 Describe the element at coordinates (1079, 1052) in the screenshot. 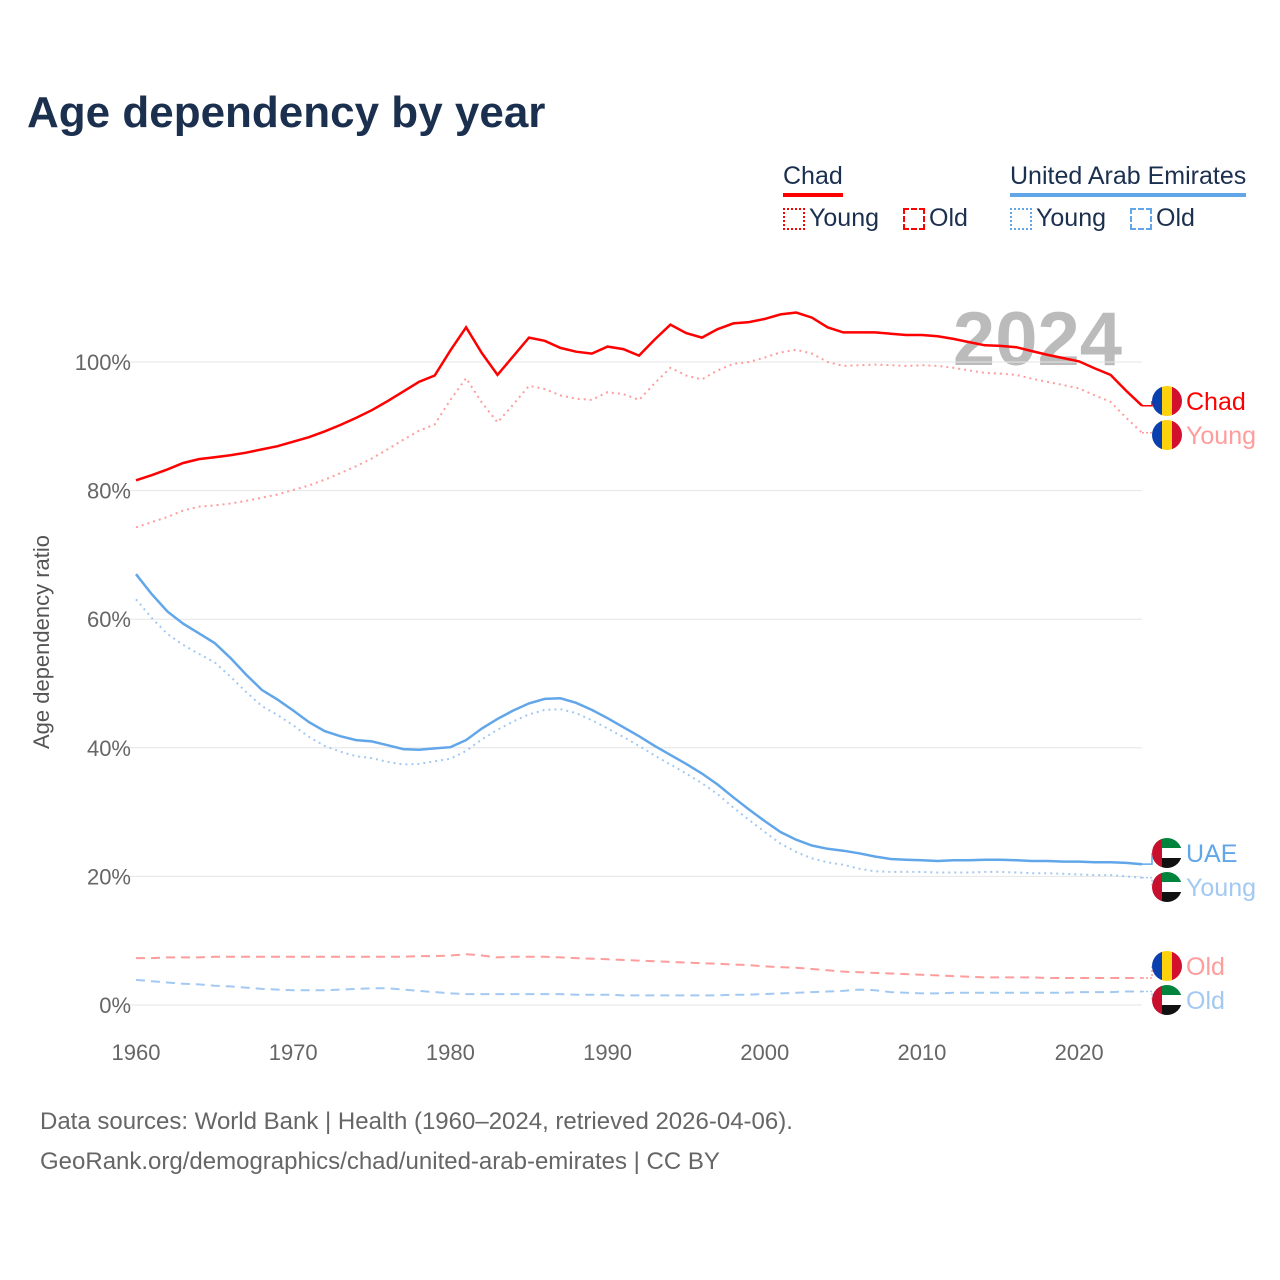

I see `x-tick-label: 2020` at that location.